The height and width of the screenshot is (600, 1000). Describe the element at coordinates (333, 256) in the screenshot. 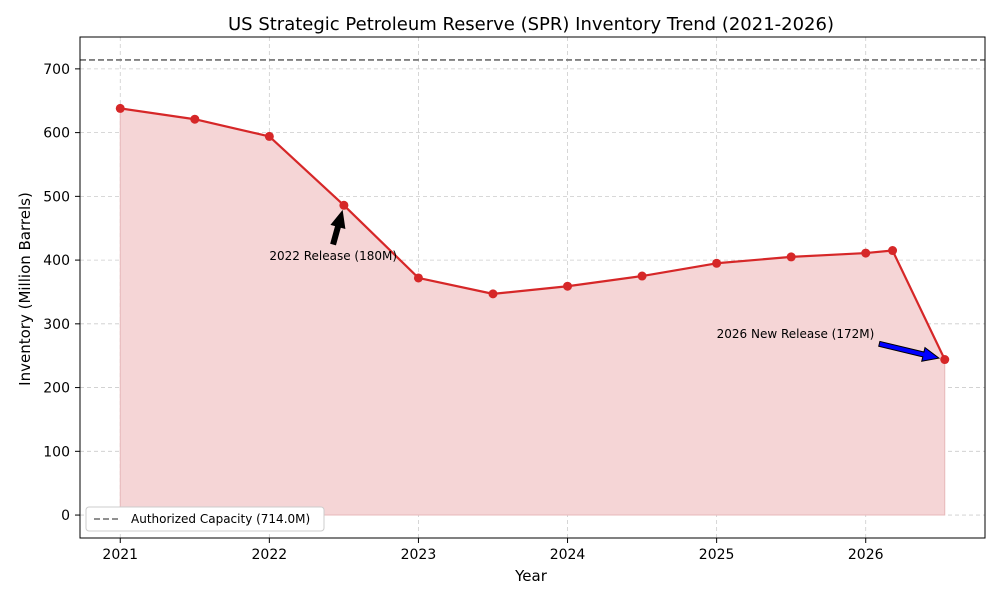

I see `annotation-label: 2022 Release (180M)` at that location.